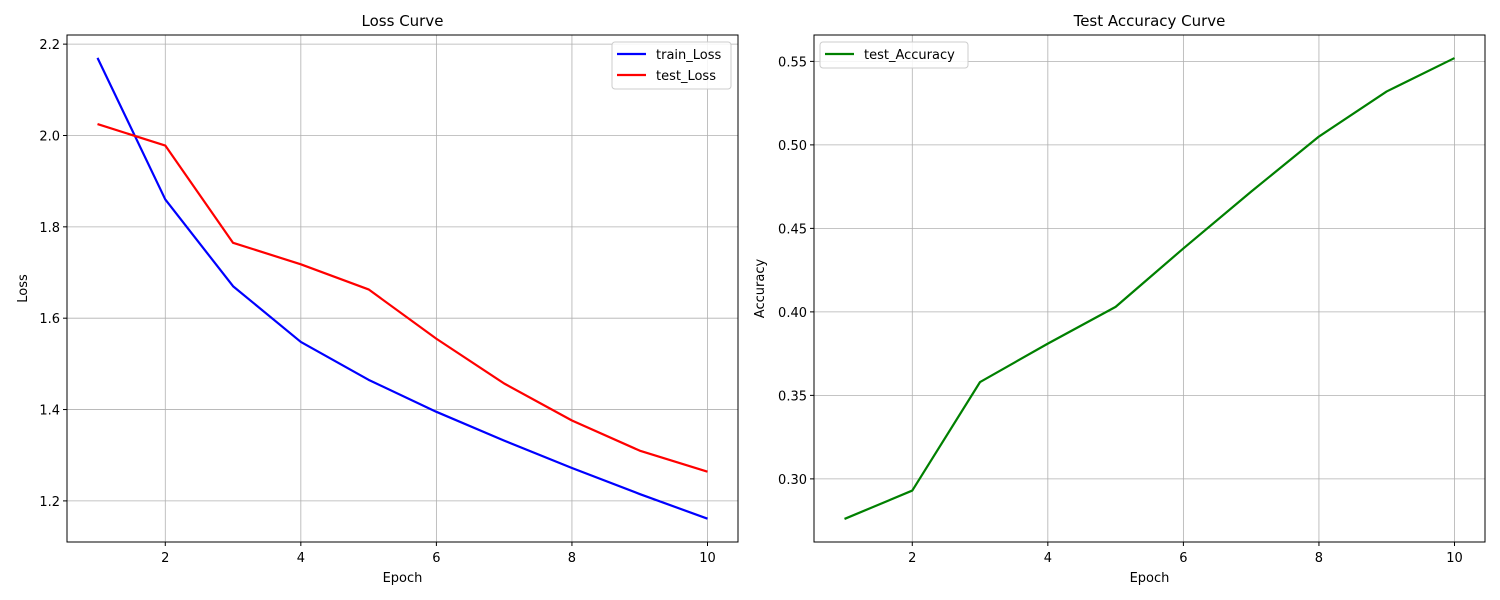  Describe the element at coordinates (792, 480) in the screenshot. I see `y-tick-label: 0.30` at that location.